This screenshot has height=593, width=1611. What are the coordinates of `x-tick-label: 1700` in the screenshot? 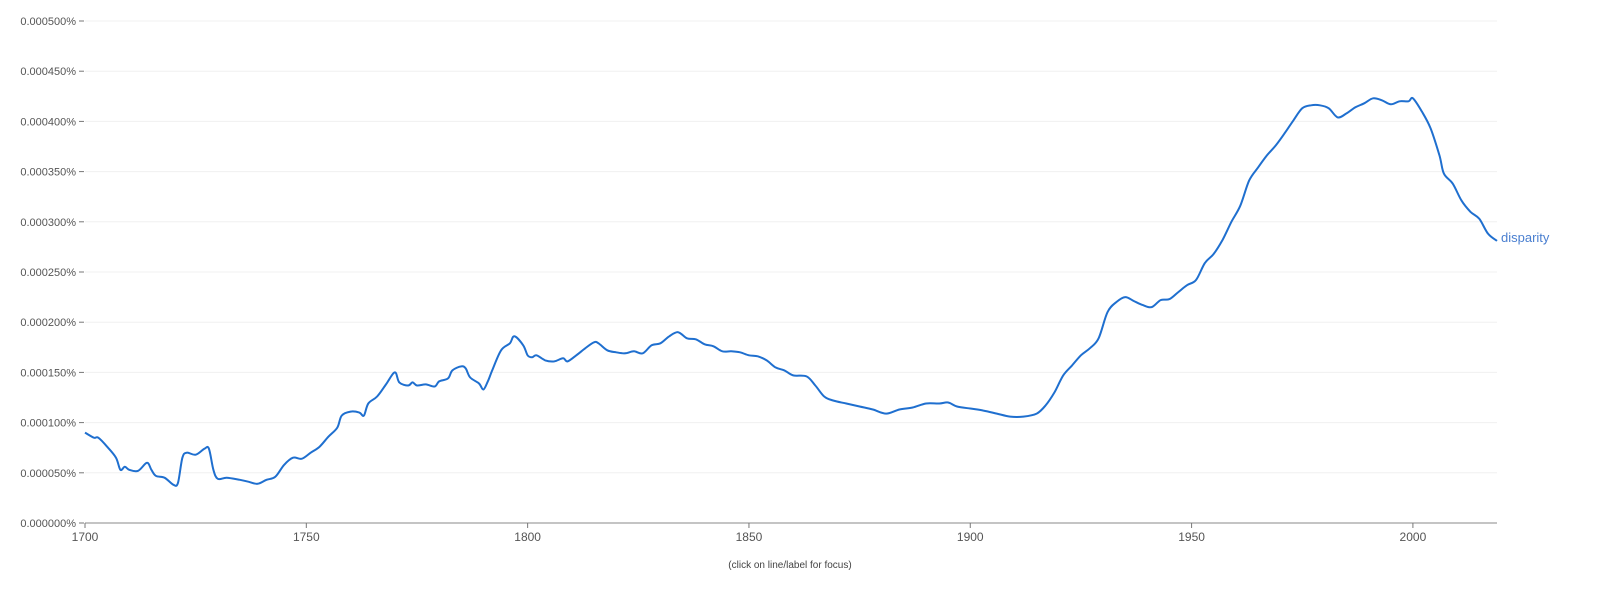 It's located at (85, 537).